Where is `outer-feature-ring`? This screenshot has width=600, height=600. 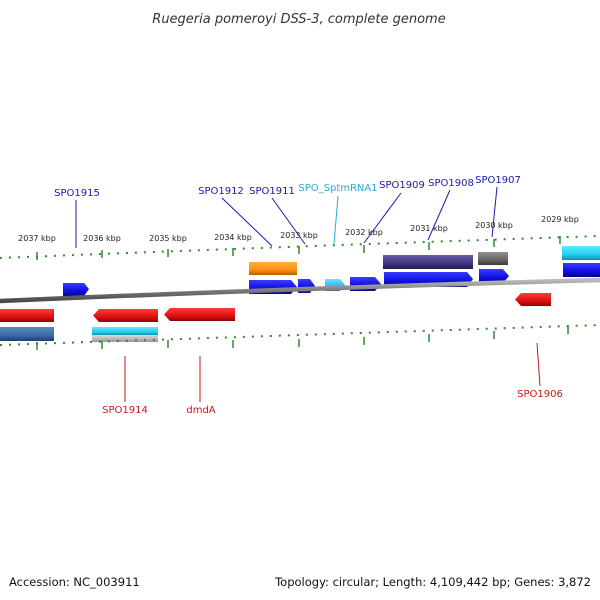 outer-feature-ring is located at coordinates (424, 260).